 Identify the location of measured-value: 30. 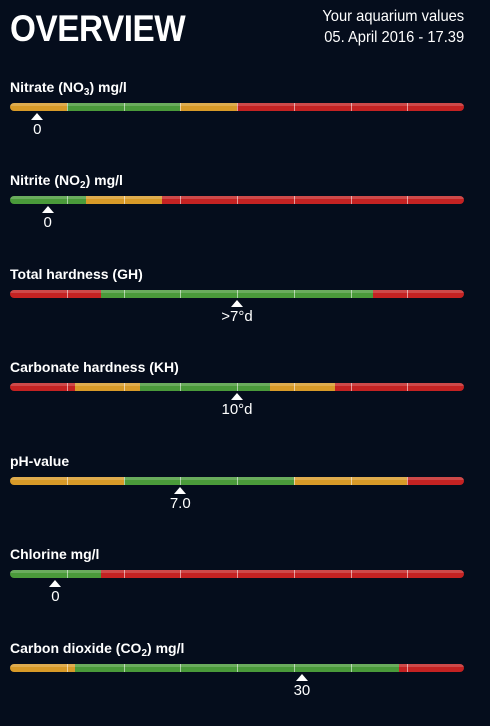
(302, 690).